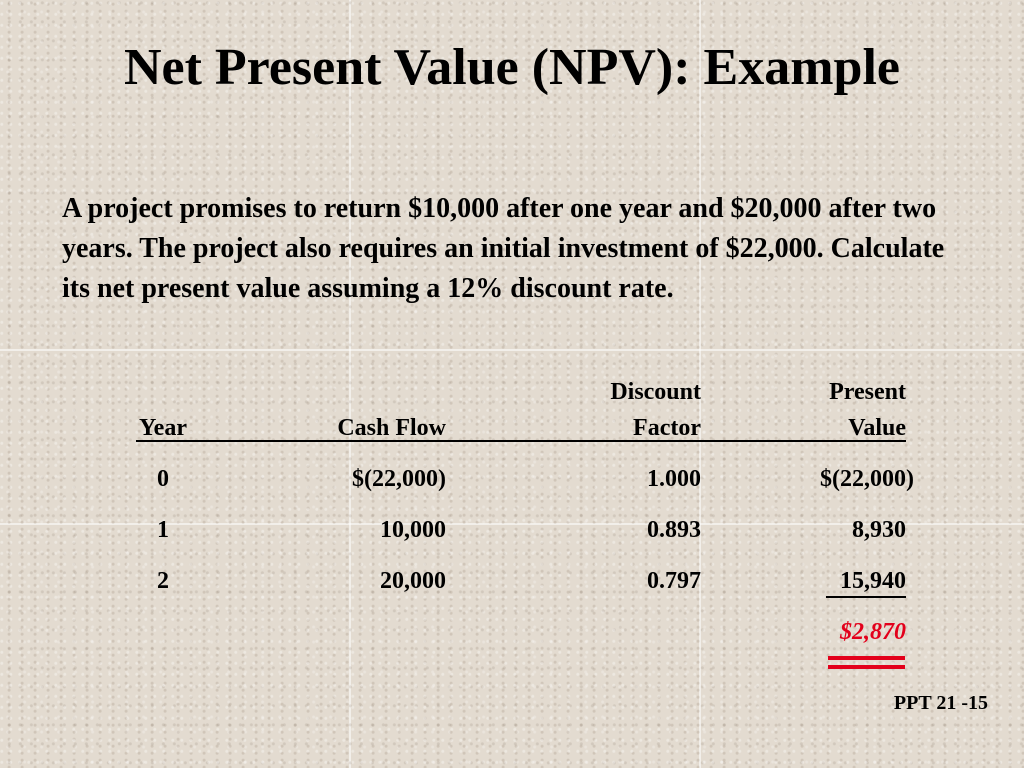 The image size is (1024, 768). What do you see at coordinates (940, 703) in the screenshot?
I see `slide-number: PPT 21 -15` at bounding box center [940, 703].